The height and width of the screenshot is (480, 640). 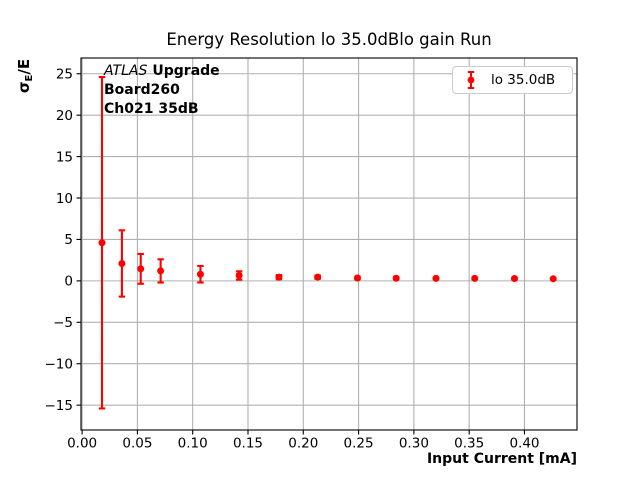 I want to click on x-tick-label: 0.10, so click(x=193, y=444).